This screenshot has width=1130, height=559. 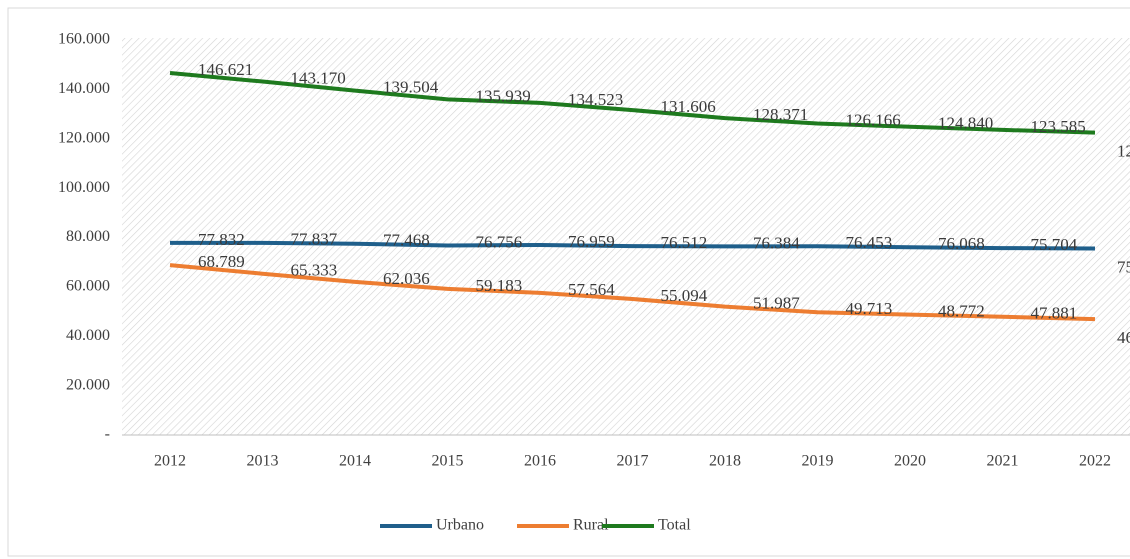 I want to click on data-label: 76.453, so click(x=869, y=242).